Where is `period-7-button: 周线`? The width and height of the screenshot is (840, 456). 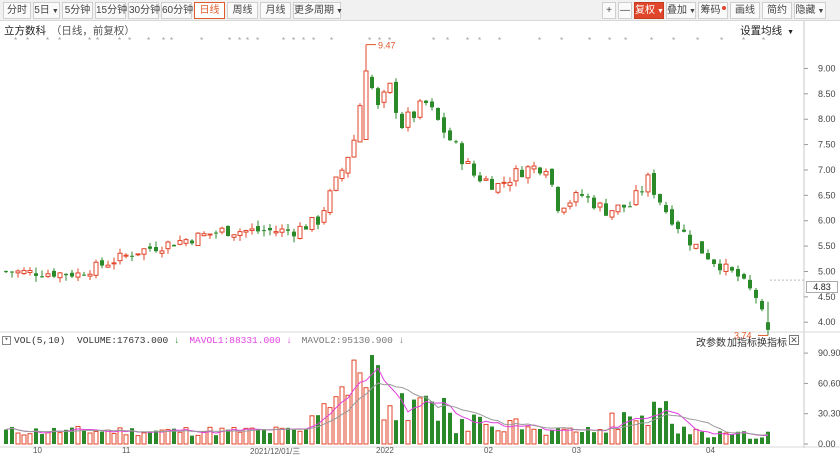
period-7-button: 周线 is located at coordinates (242, 10).